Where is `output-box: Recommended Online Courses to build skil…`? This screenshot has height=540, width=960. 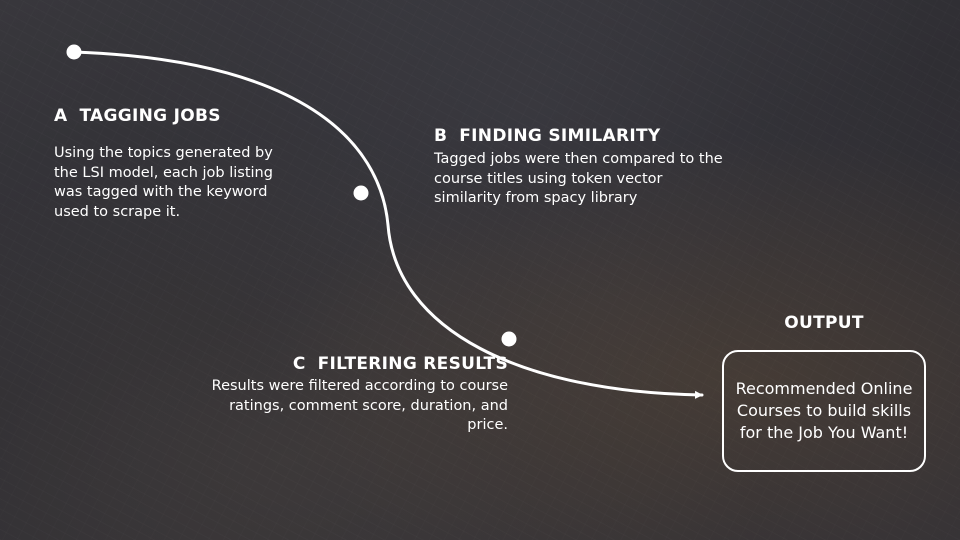 output-box: Recommended Online Courses to build skil… is located at coordinates (824, 411).